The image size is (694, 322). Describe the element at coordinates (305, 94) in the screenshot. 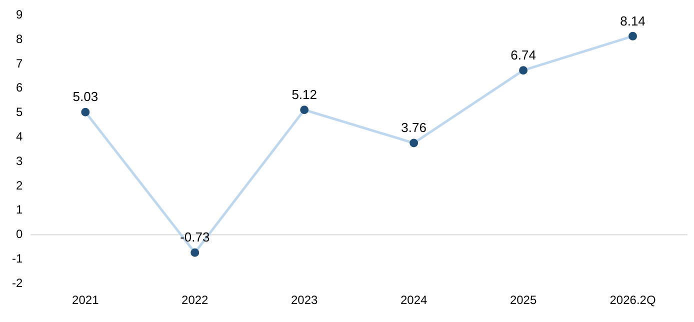

I see `data-label: 5.12` at that location.